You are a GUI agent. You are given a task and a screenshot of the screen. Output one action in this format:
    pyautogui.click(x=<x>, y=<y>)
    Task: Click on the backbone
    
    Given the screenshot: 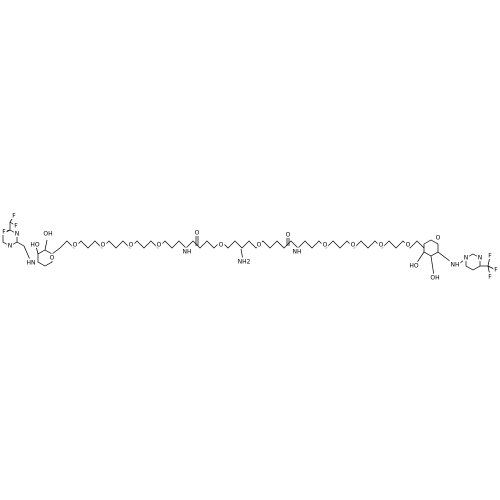 What is the action you would take?
    pyautogui.click(x=242, y=244)
    